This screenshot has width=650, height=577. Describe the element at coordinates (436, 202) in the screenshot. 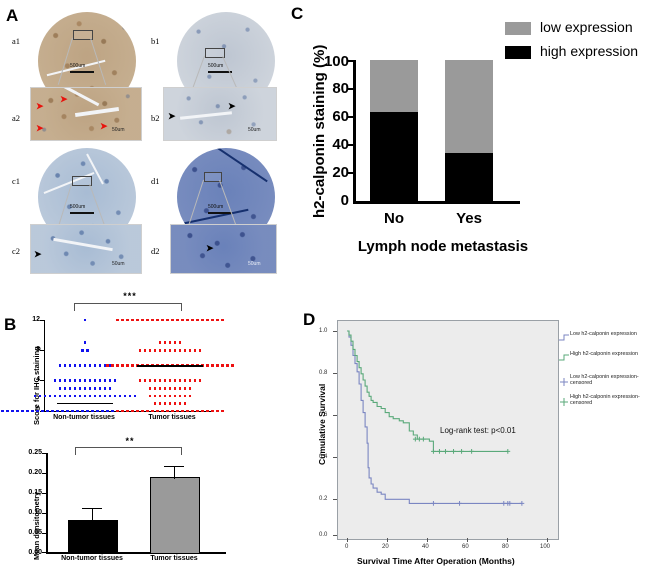

I see `panel-c-x-axis` at that location.